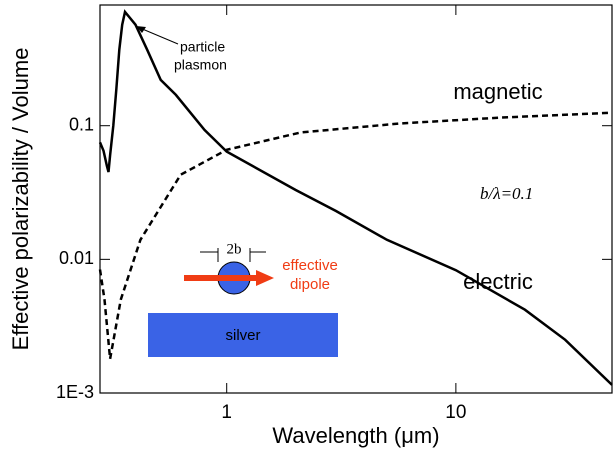 The height and width of the screenshot is (459, 616). What do you see at coordinates (310, 284) in the screenshot?
I see `annotation: dipole` at bounding box center [310, 284].